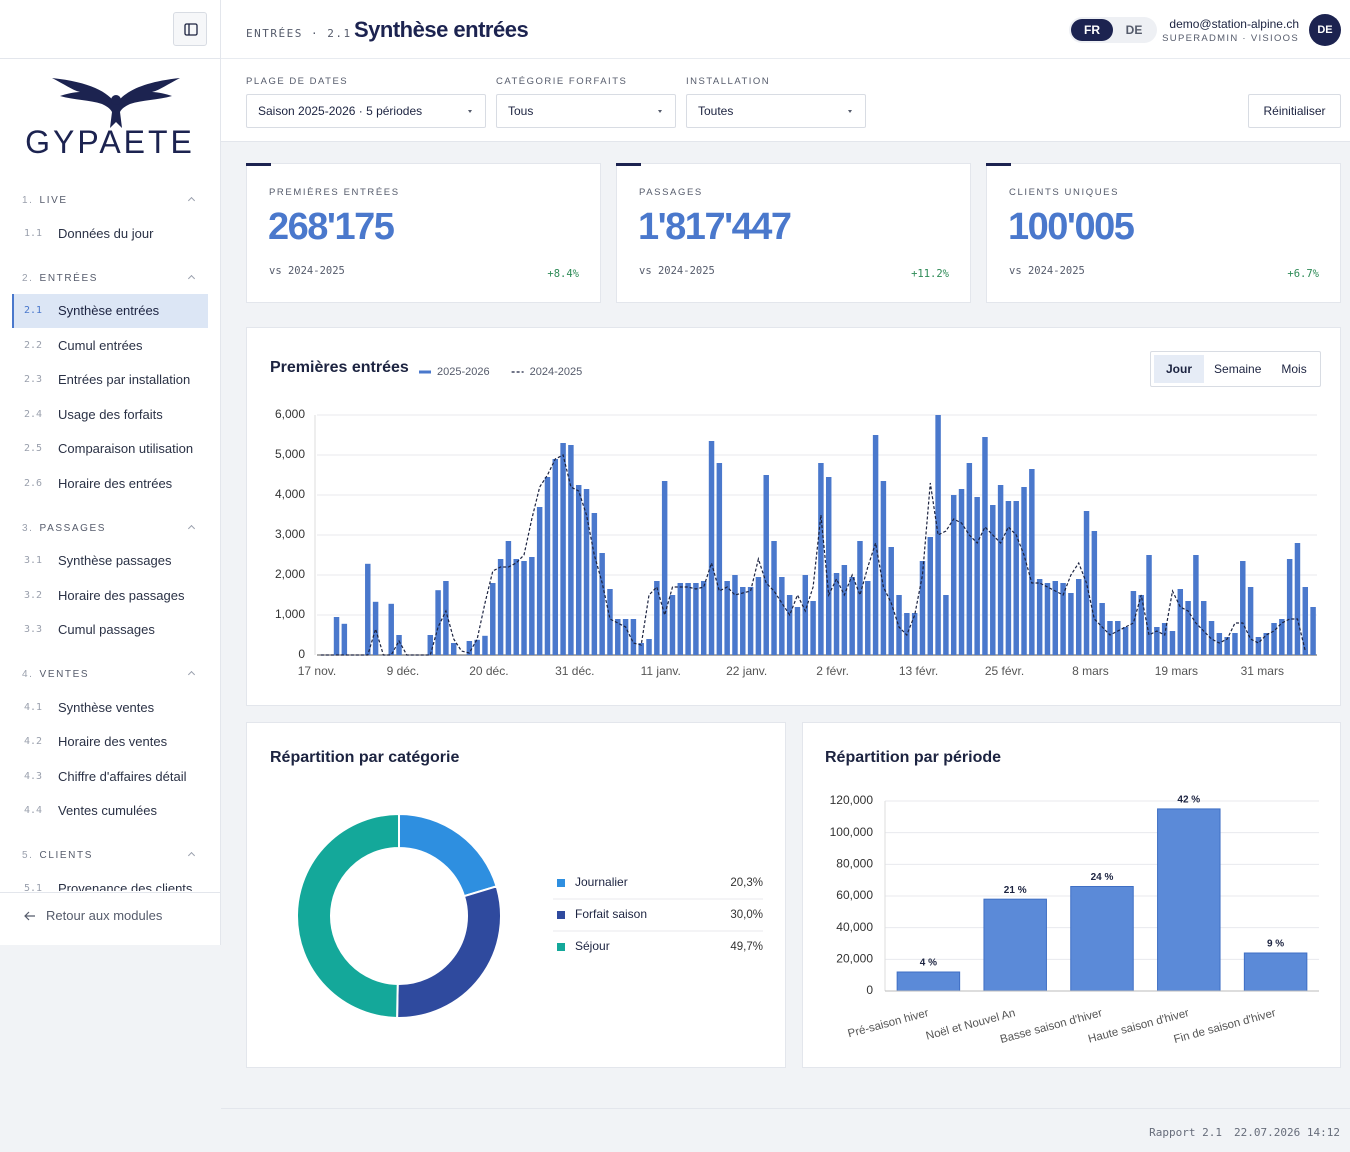 Image resolution: width=1350 pixels, height=1152 pixels. Describe the element at coordinates (869, 990) in the screenshot. I see `y-tick-label: 0` at that location.